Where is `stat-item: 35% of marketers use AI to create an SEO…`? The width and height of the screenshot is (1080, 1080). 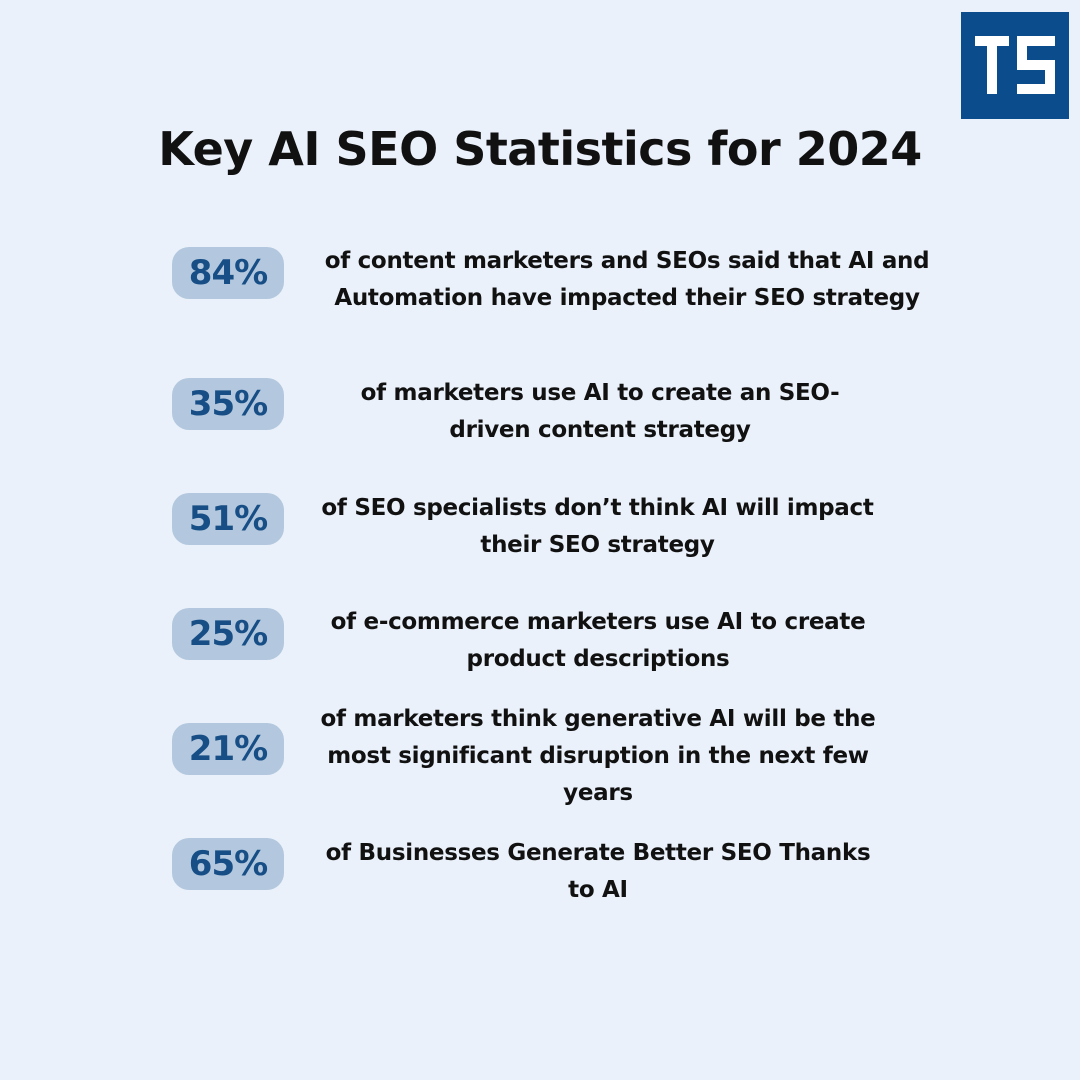
stat-item: 35% of marketers use AI to create an SEO… is located at coordinates (540, 432).